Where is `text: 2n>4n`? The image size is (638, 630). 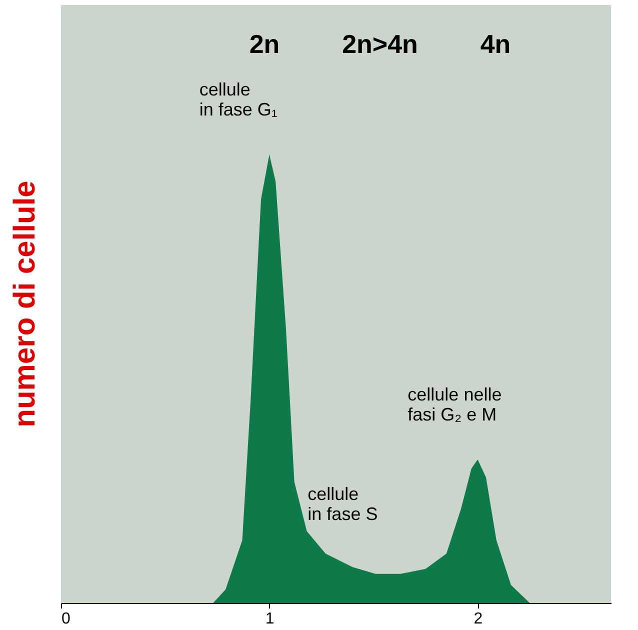 text: 2n>4n is located at coordinates (380, 44).